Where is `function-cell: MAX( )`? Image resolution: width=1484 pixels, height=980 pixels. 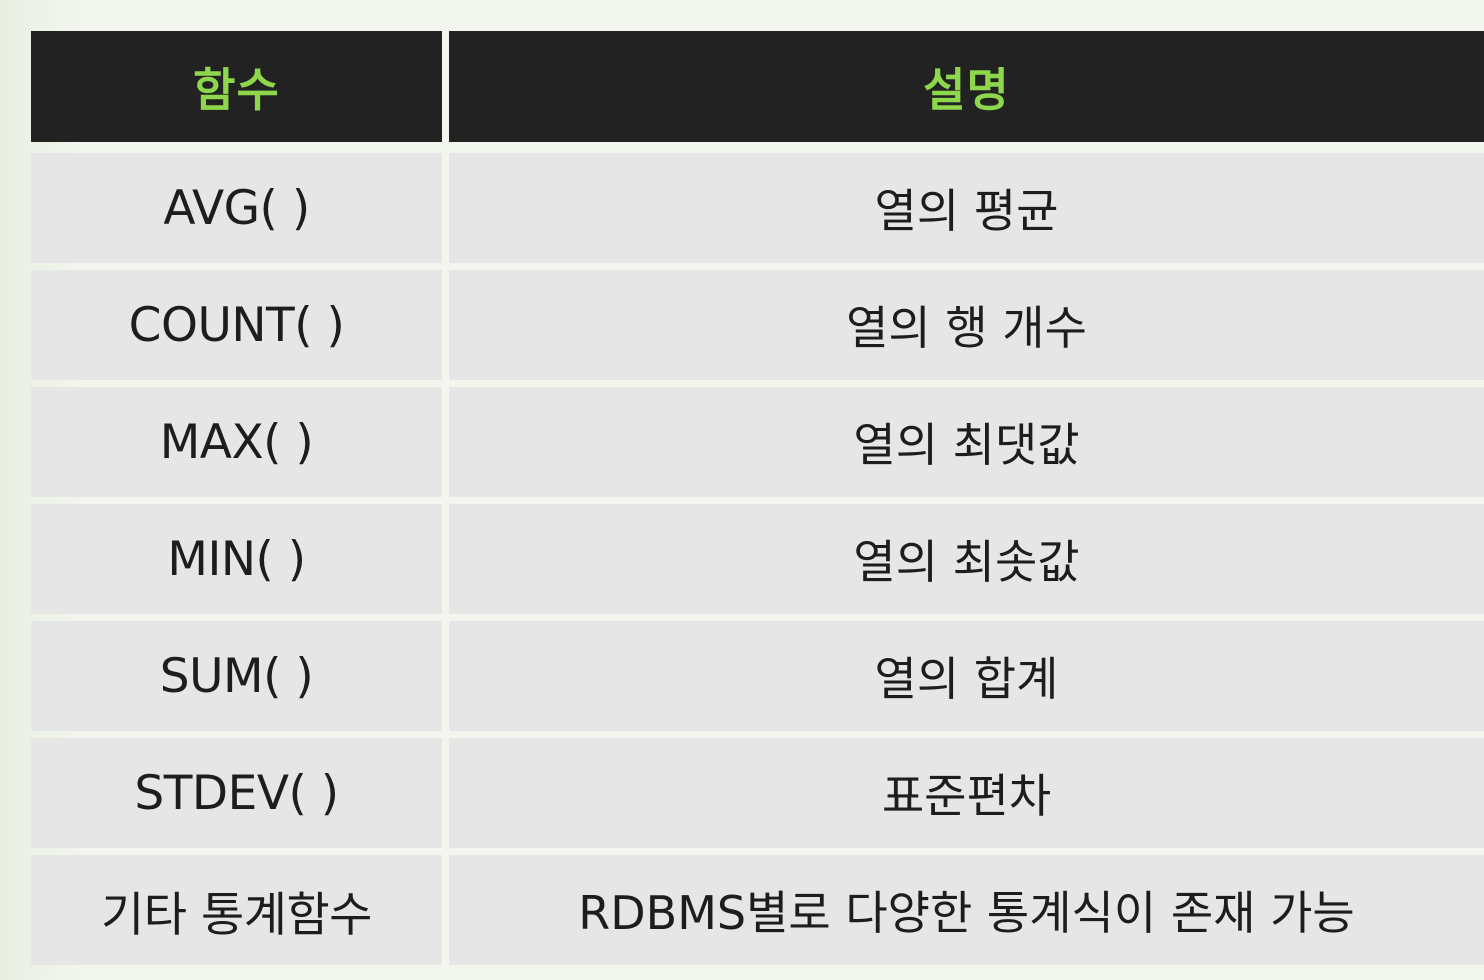 function-cell: MAX( ) is located at coordinates (236, 442).